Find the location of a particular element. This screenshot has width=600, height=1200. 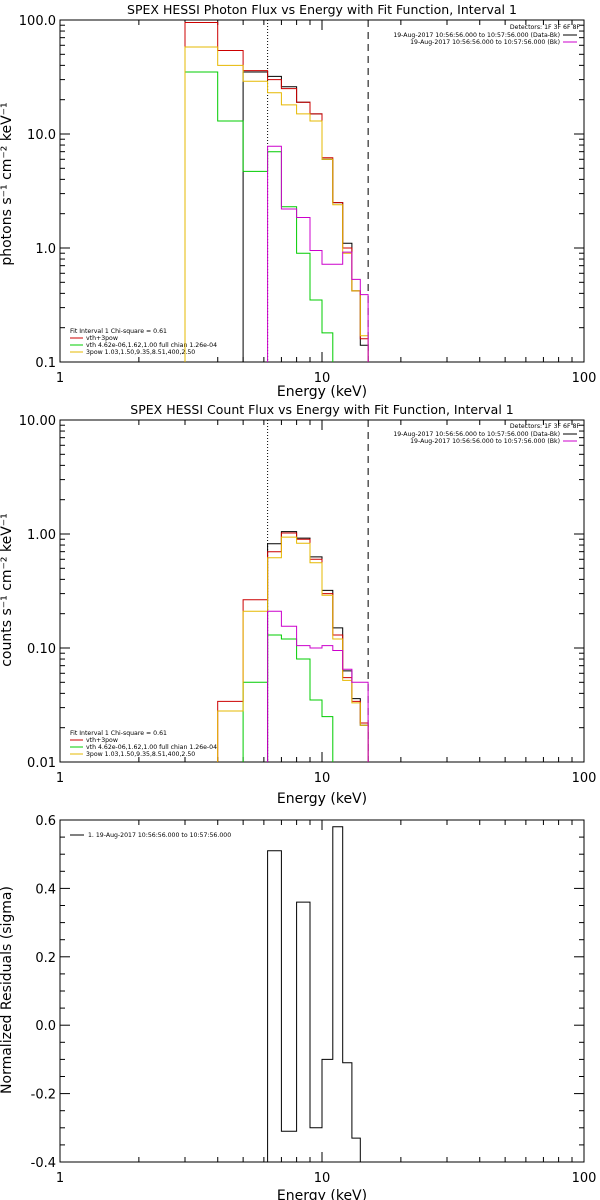

y-tick-label: 0.1 is located at coordinates (45, 363).